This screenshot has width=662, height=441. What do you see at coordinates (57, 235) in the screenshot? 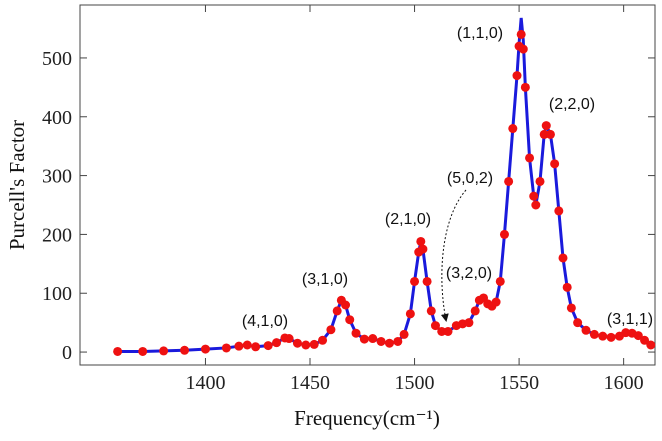
I see `y-tick-label: 200` at bounding box center [57, 235].